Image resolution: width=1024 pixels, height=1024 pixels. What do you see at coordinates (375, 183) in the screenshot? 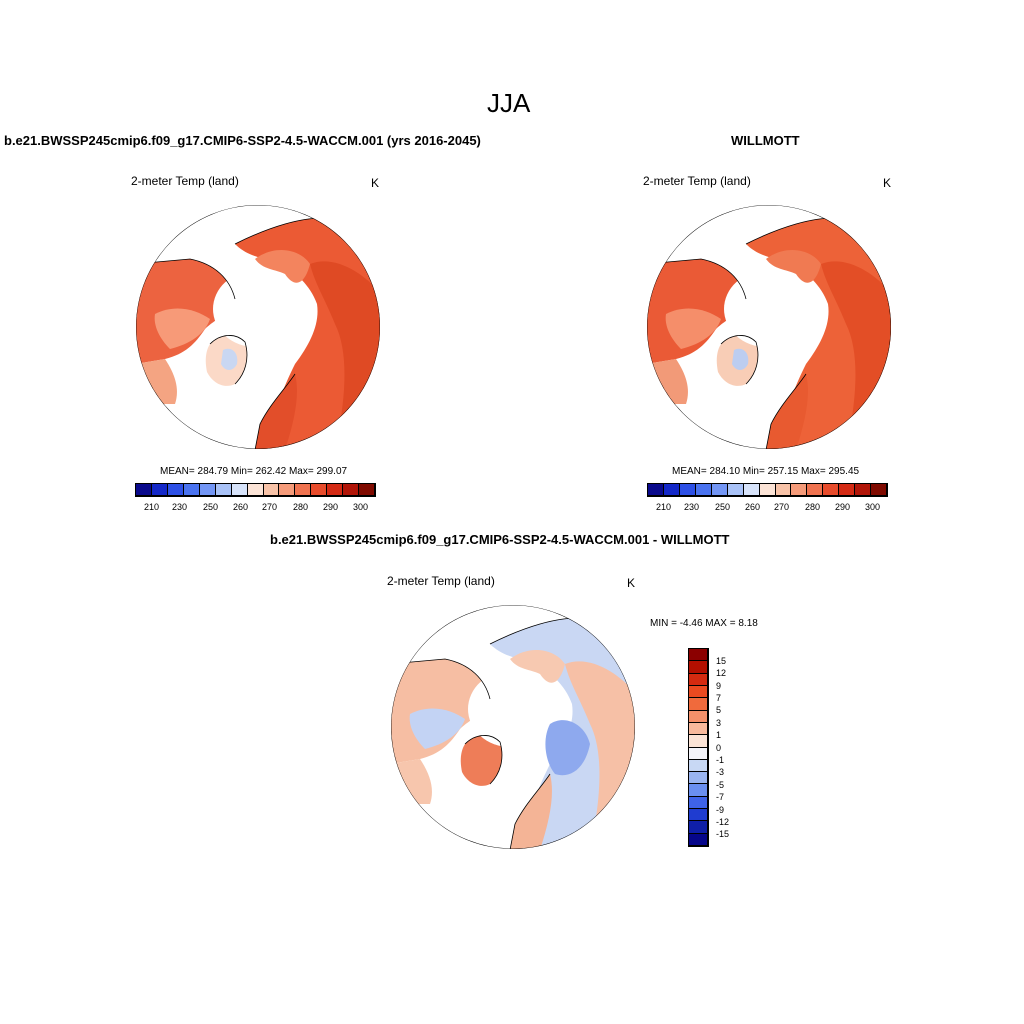
I see `model-units-label: K` at bounding box center [375, 183].